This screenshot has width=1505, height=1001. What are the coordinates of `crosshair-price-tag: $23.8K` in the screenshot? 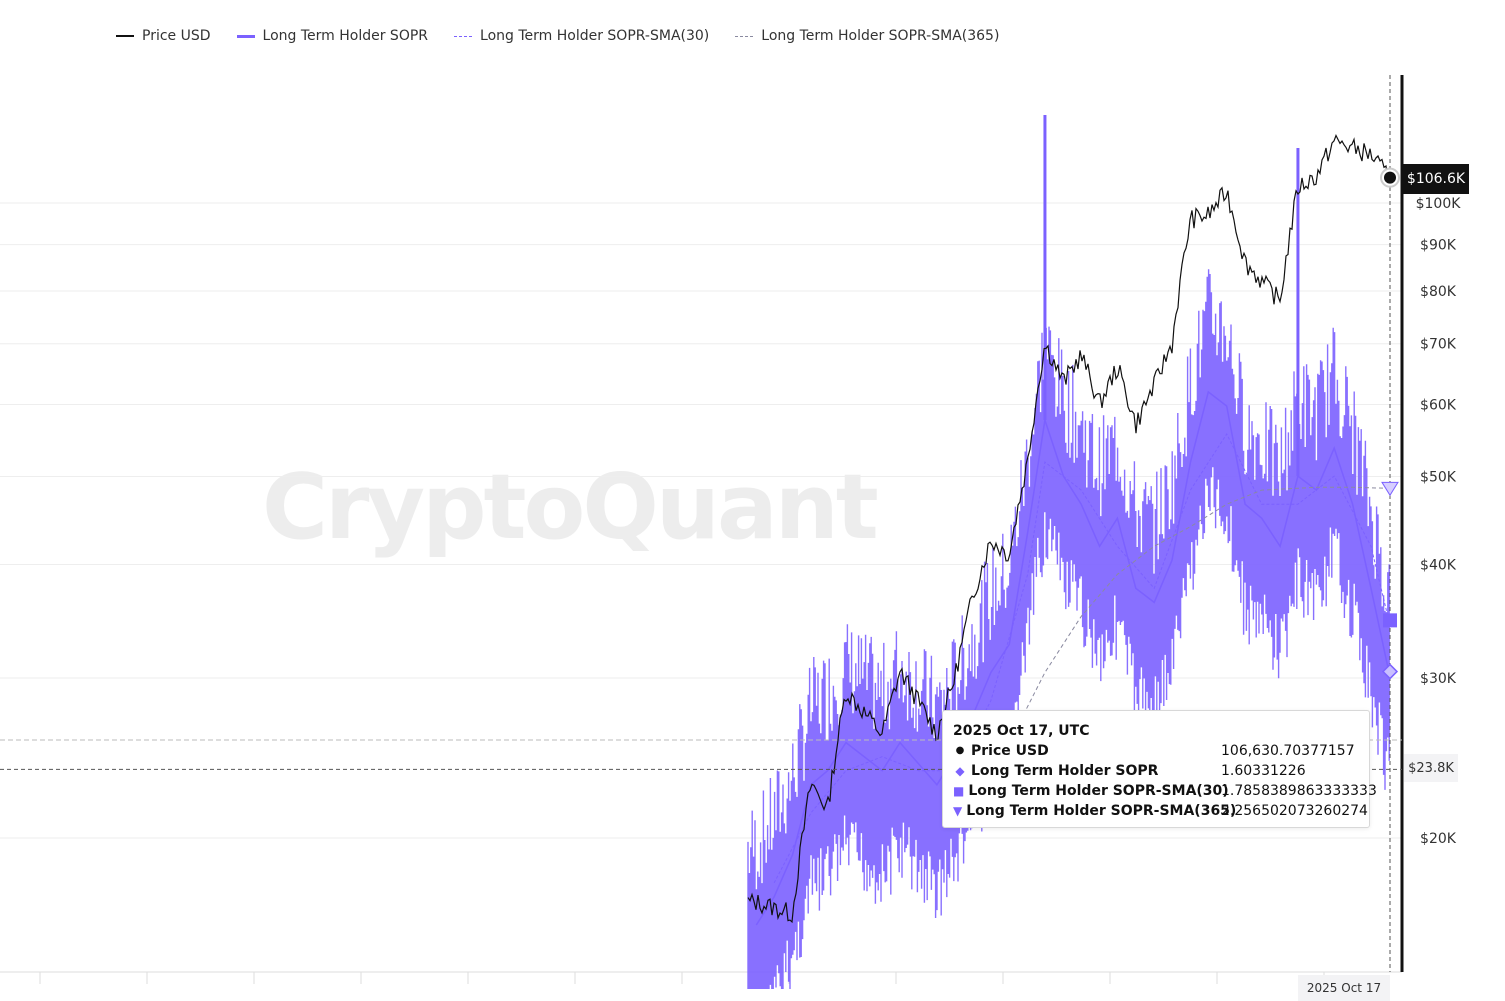 It's located at (1431, 768).